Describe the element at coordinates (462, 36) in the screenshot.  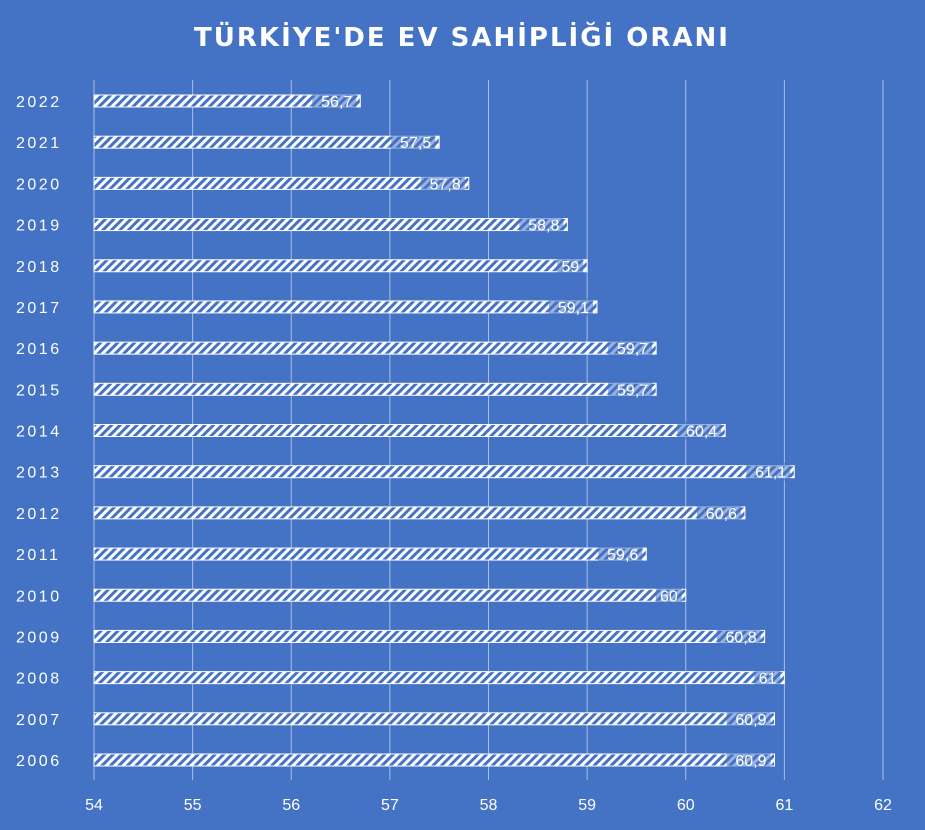
I see `chart-title: TÜRKİYE'DE EV SAHİPLİĞİ ORANI` at that location.